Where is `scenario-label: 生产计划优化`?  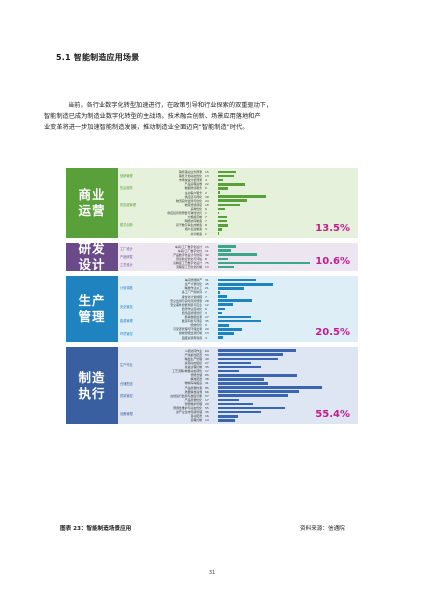 scenario-label: 生产计划优化 is located at coordinates (193, 284).